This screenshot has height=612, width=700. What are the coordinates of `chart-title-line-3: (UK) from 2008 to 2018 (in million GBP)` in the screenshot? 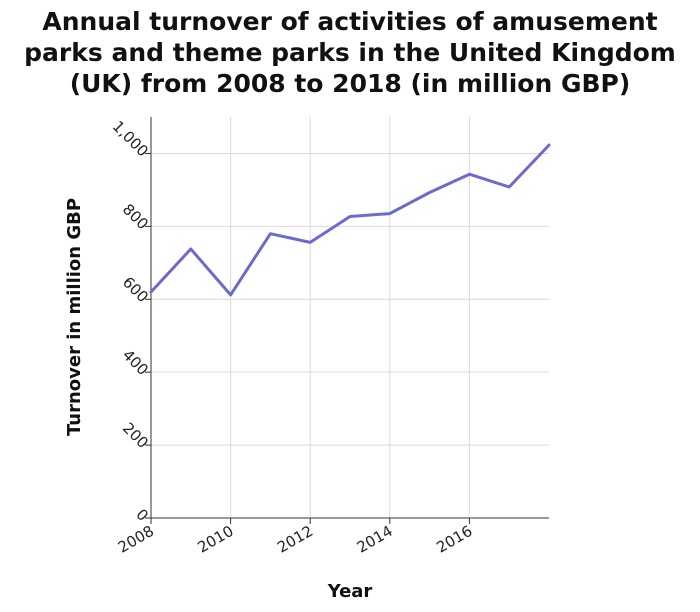 It's located at (350, 83).